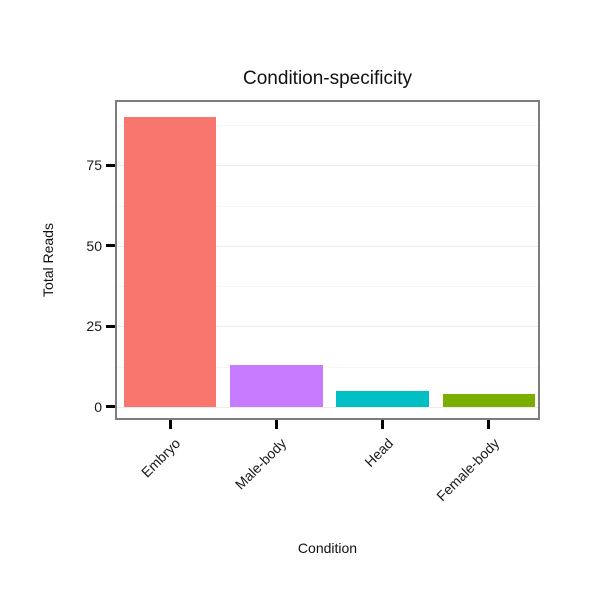 The image size is (600, 600). What do you see at coordinates (261, 464) in the screenshot?
I see `x-tick-label: Male-body` at bounding box center [261, 464].